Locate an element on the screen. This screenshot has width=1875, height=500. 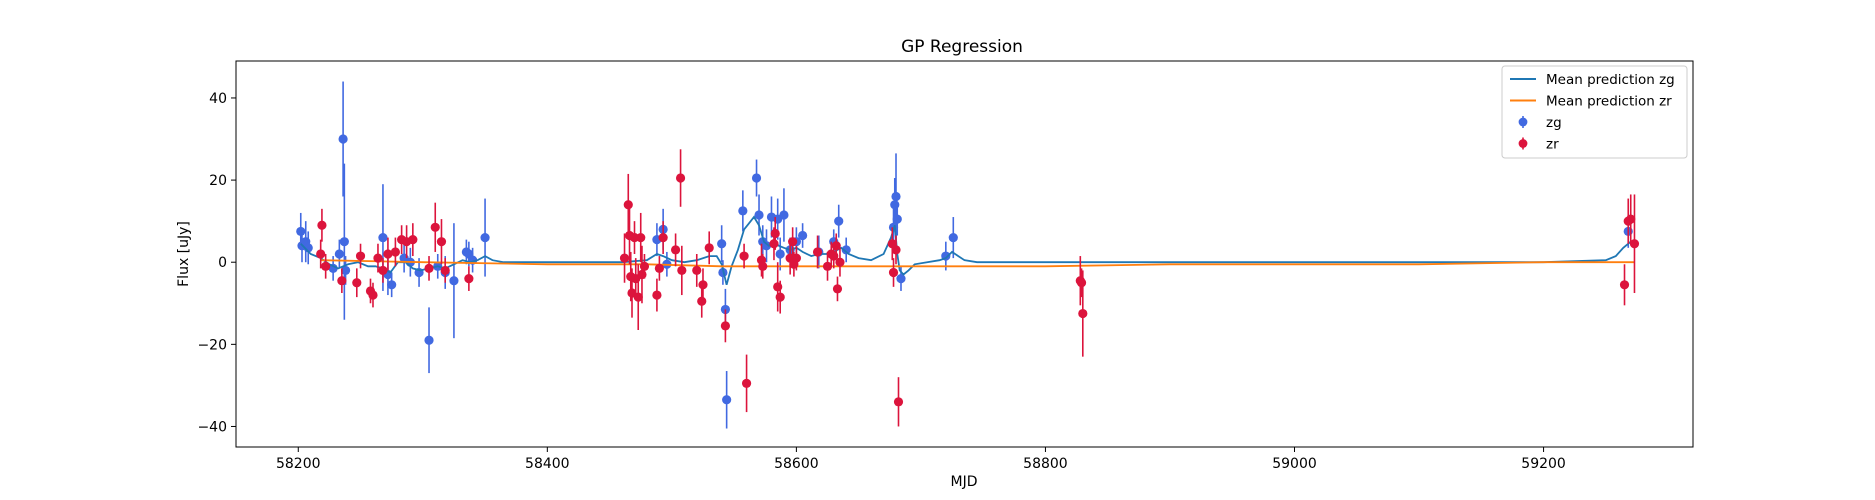
y-tick-label: 40 is located at coordinates (218, 99).